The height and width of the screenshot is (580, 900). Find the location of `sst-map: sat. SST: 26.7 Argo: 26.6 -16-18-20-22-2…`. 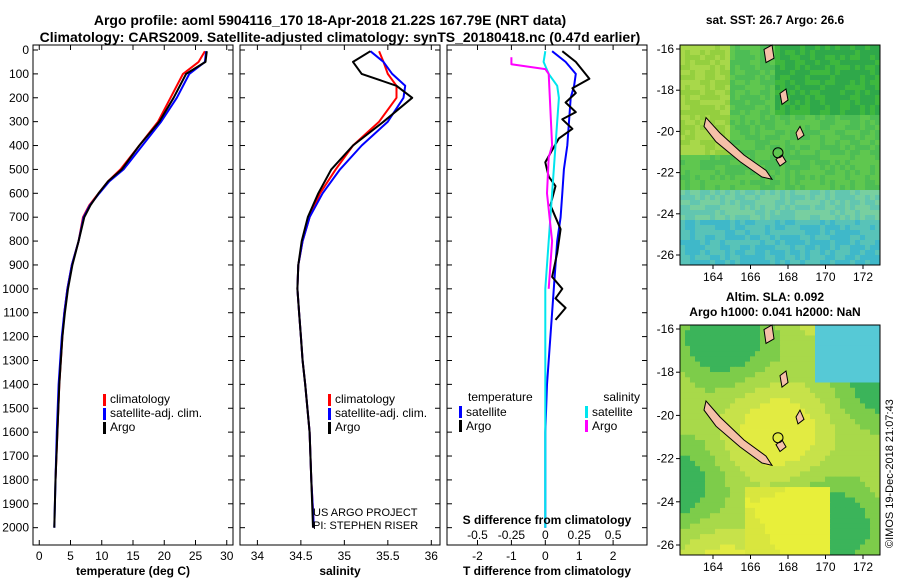

sst-map: sat. SST: 26.7 Argo: 26.6 -16-18-20-22-2… is located at coordinates (769, 148).